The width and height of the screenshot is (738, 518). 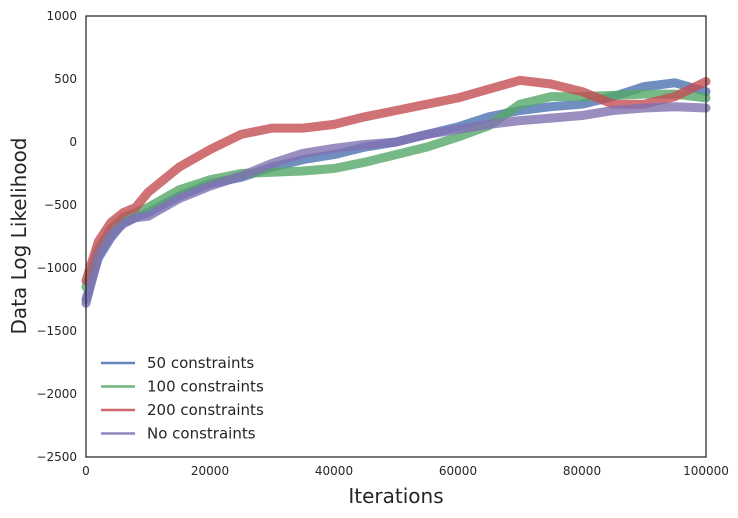 What do you see at coordinates (582, 471) in the screenshot?
I see `x-tick-label: 80000` at bounding box center [582, 471].